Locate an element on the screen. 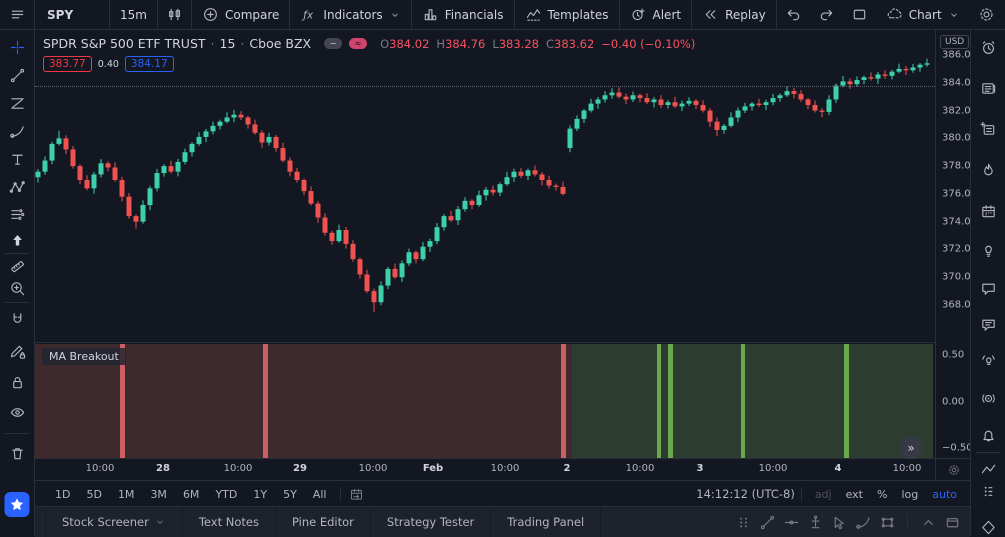  data-grid-tool is located at coordinates (989, 491).